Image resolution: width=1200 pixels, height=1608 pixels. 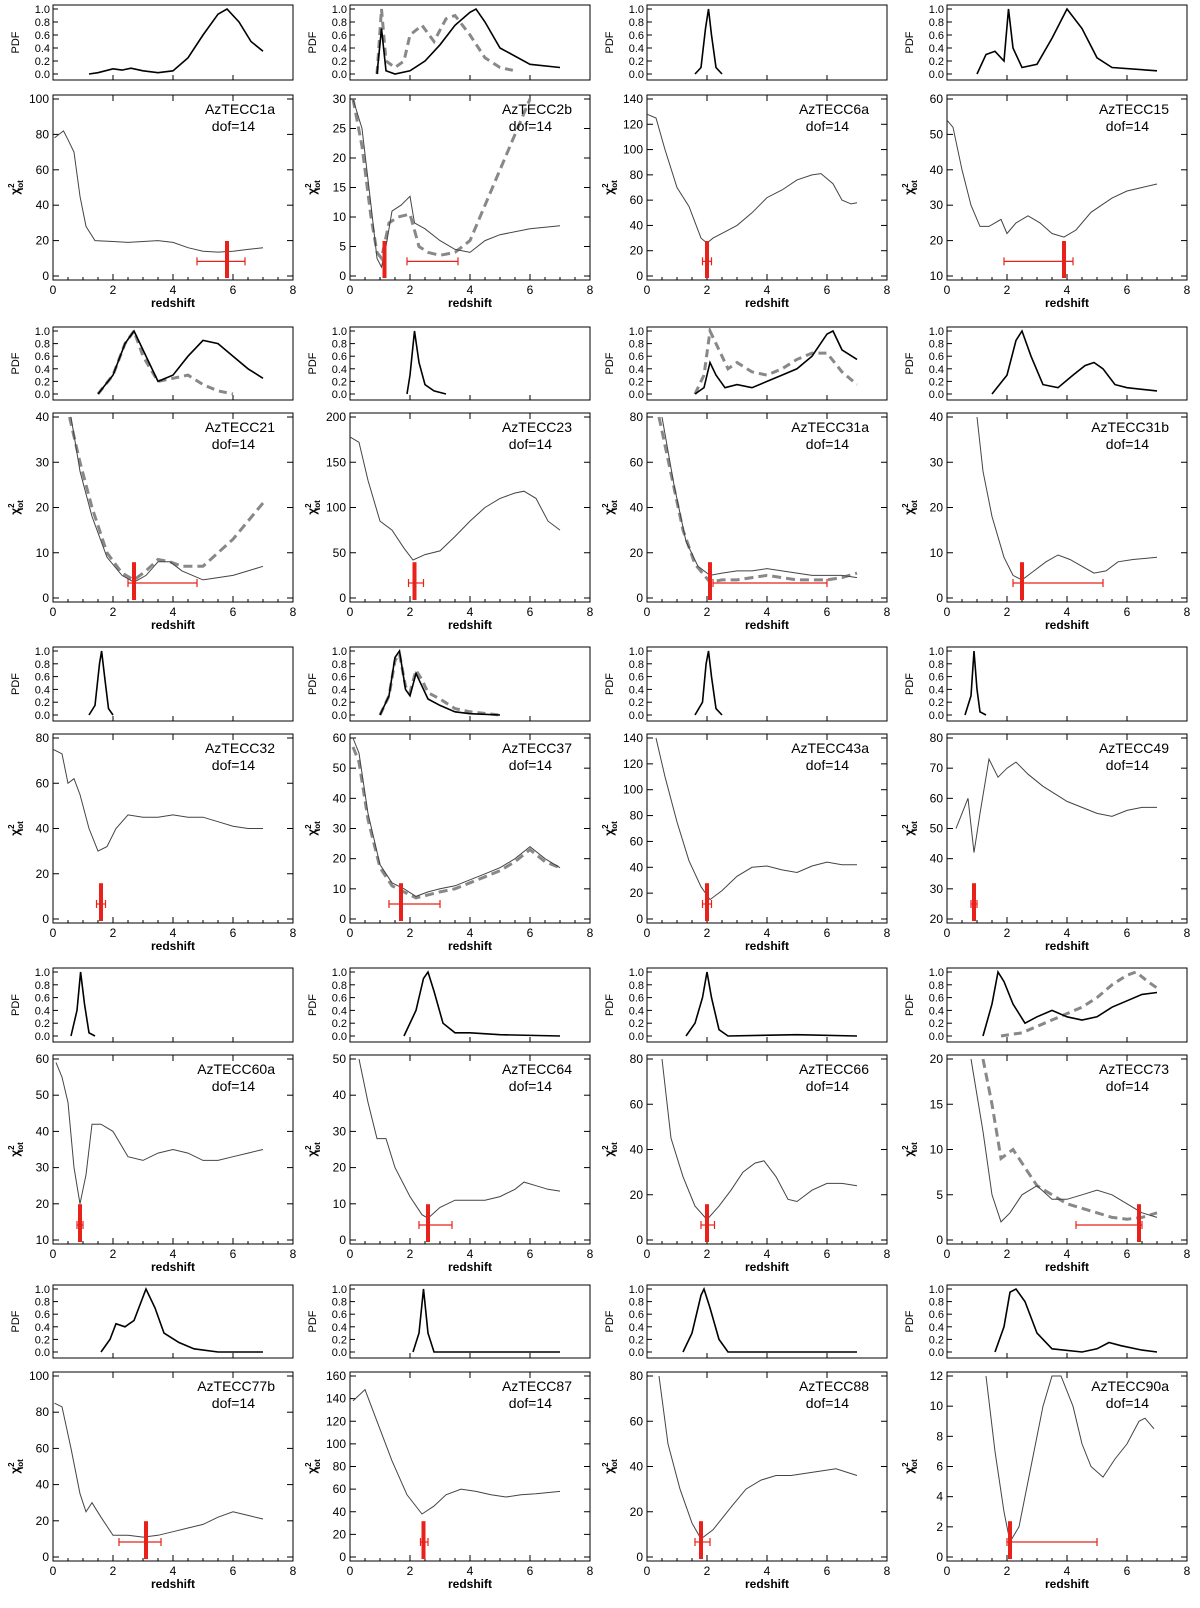 What do you see at coordinates (340, 829) in the screenshot?
I see `chi-tick-label: 30` at bounding box center [340, 829].